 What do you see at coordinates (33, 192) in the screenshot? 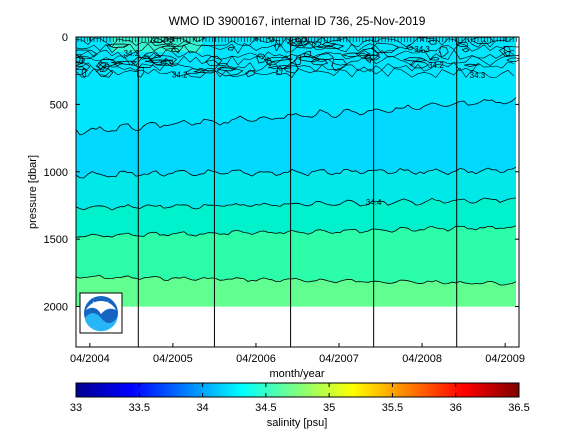
I see `y-axis-label: pressure [dbar]` at bounding box center [33, 192].